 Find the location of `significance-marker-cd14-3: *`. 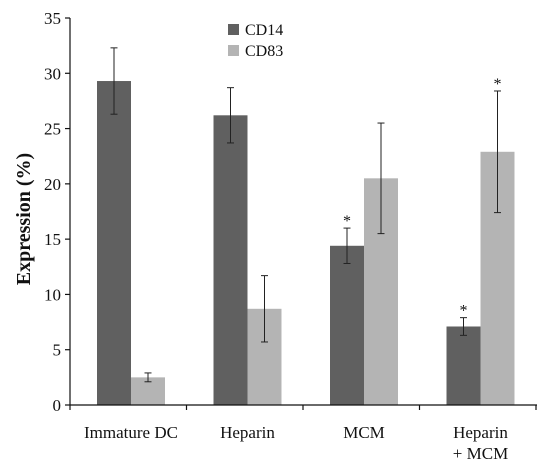

significance-marker-cd14-3: * is located at coordinates (464, 311).